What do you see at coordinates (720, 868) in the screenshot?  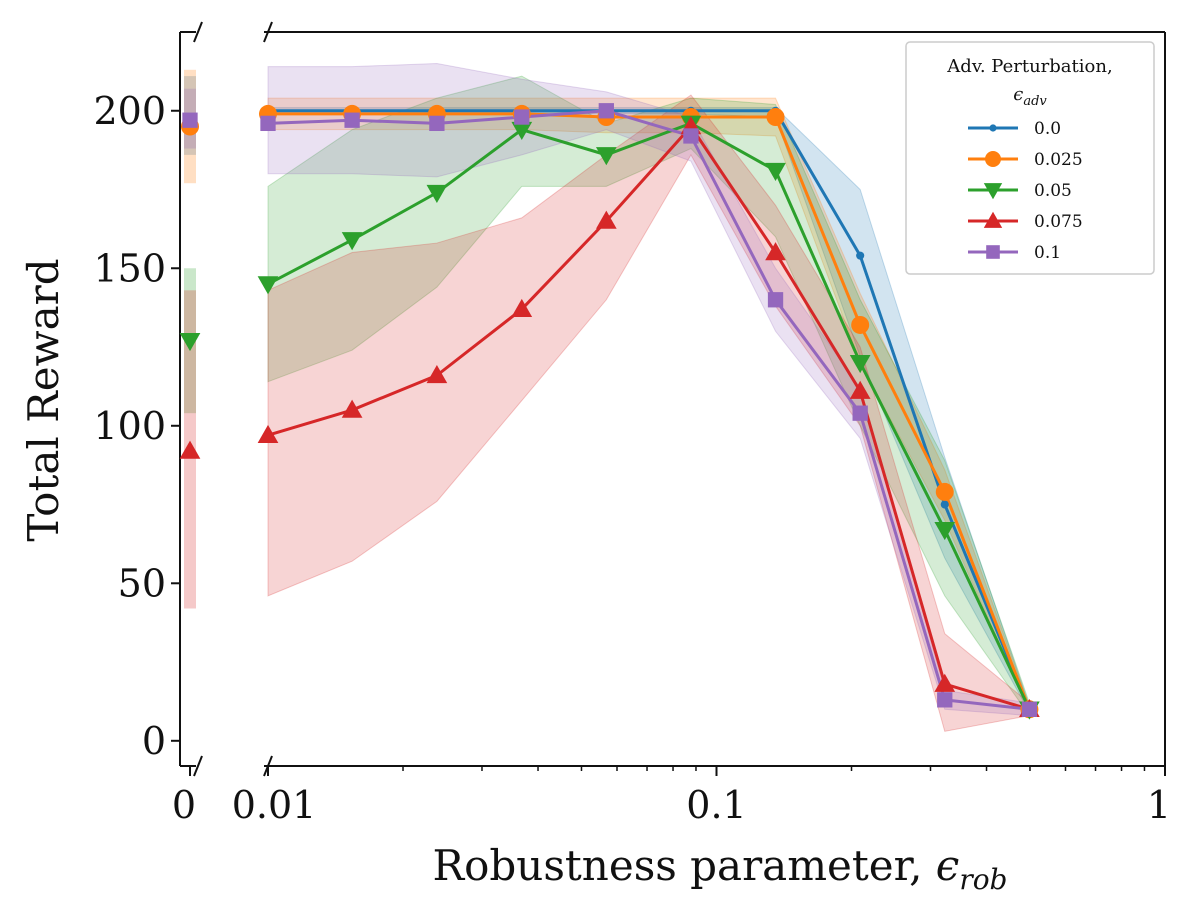 I see `x-axis-title: Robustness parameter, ϵrob` at bounding box center [720, 868].